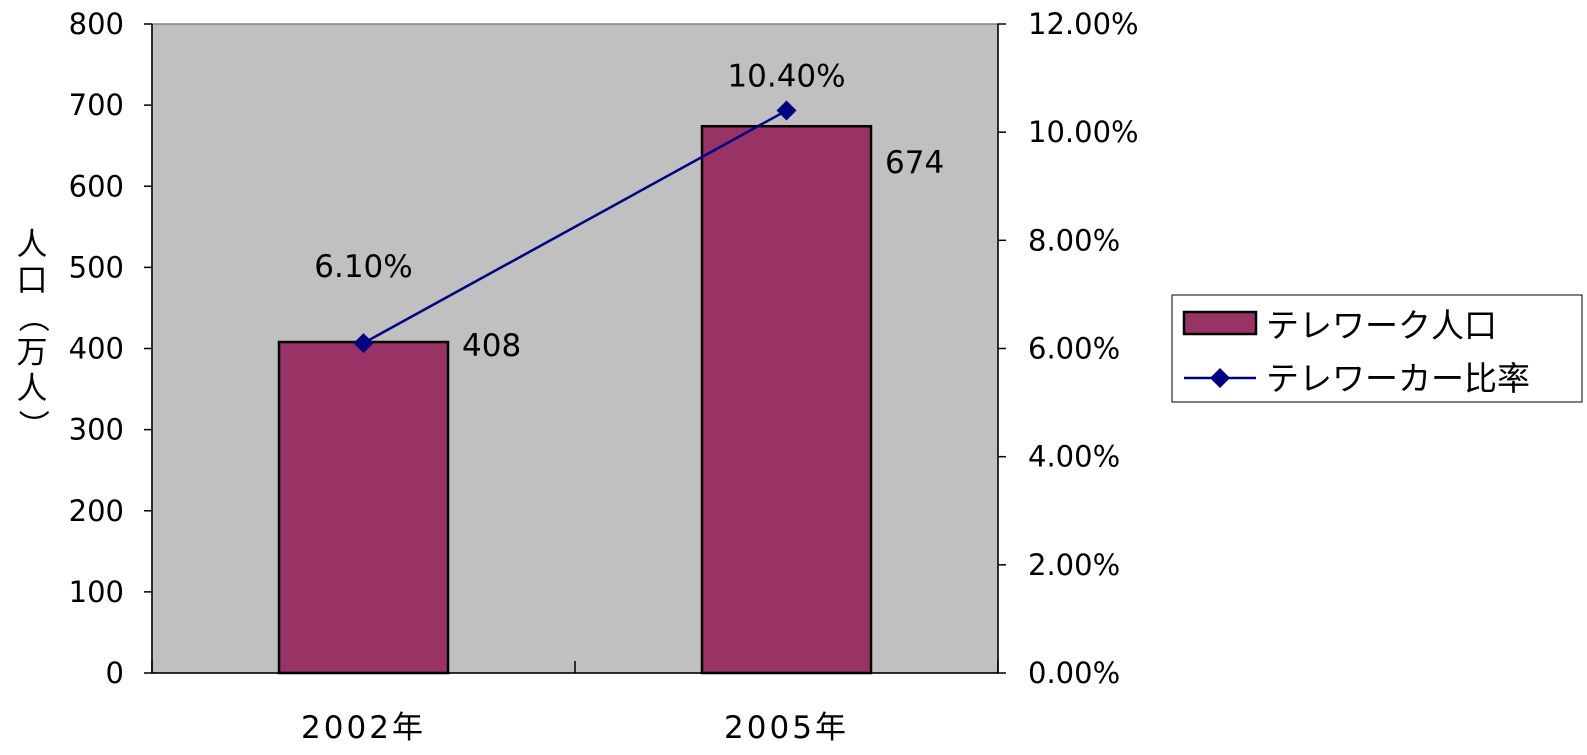 The width and height of the screenshot is (1587, 755). Describe the element at coordinates (96, 430) in the screenshot. I see `y-tick-label: 300` at that location.